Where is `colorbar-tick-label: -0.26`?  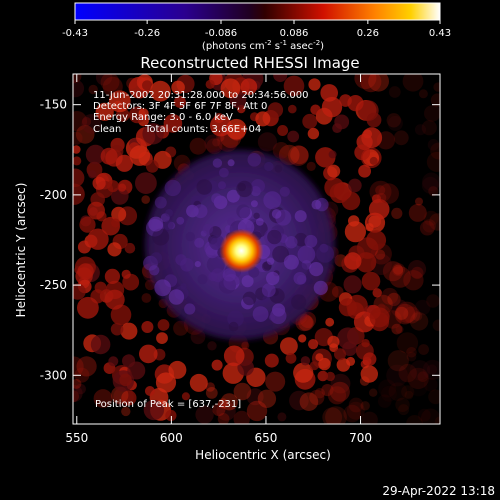 colorbar-tick-label: -0.26 is located at coordinates (147, 33).